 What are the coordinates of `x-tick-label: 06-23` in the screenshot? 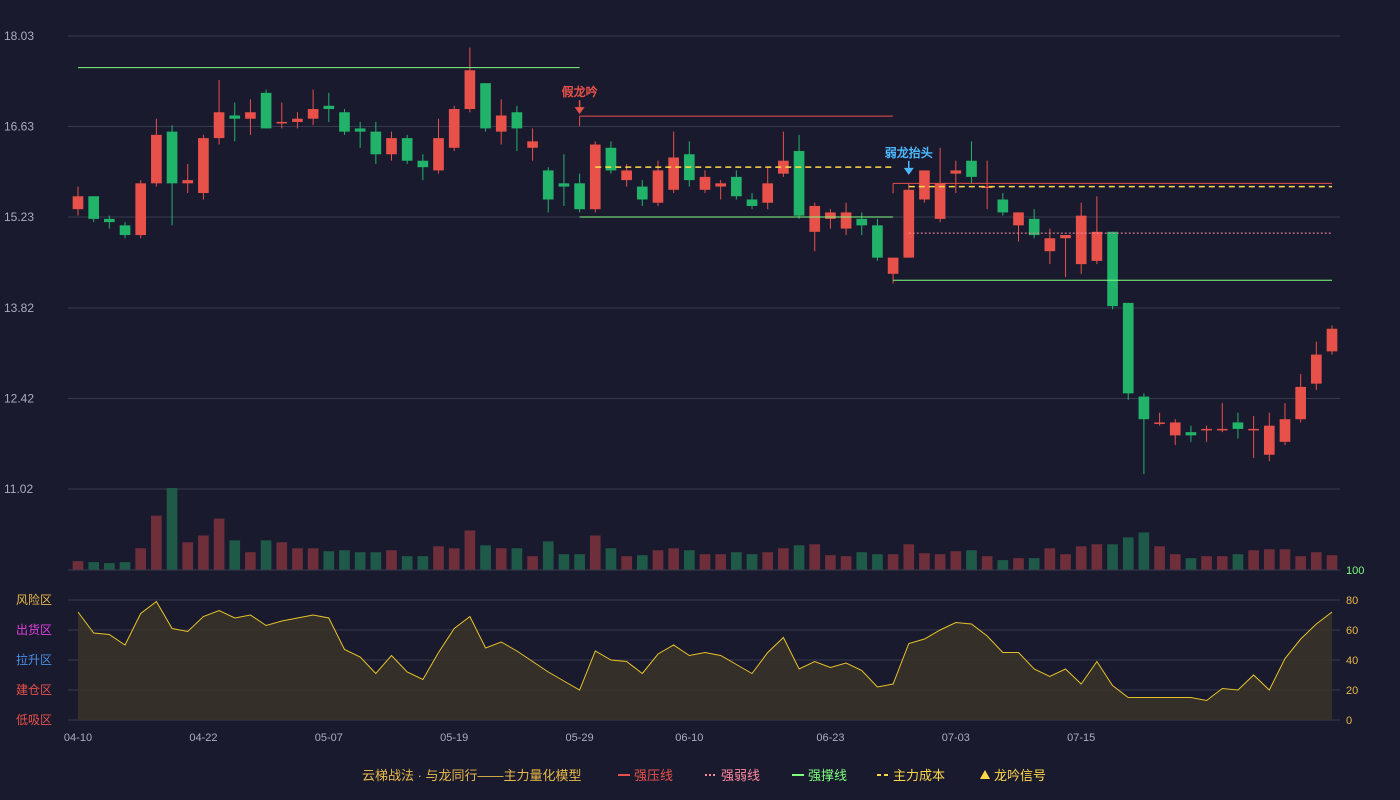 It's located at (830, 738).